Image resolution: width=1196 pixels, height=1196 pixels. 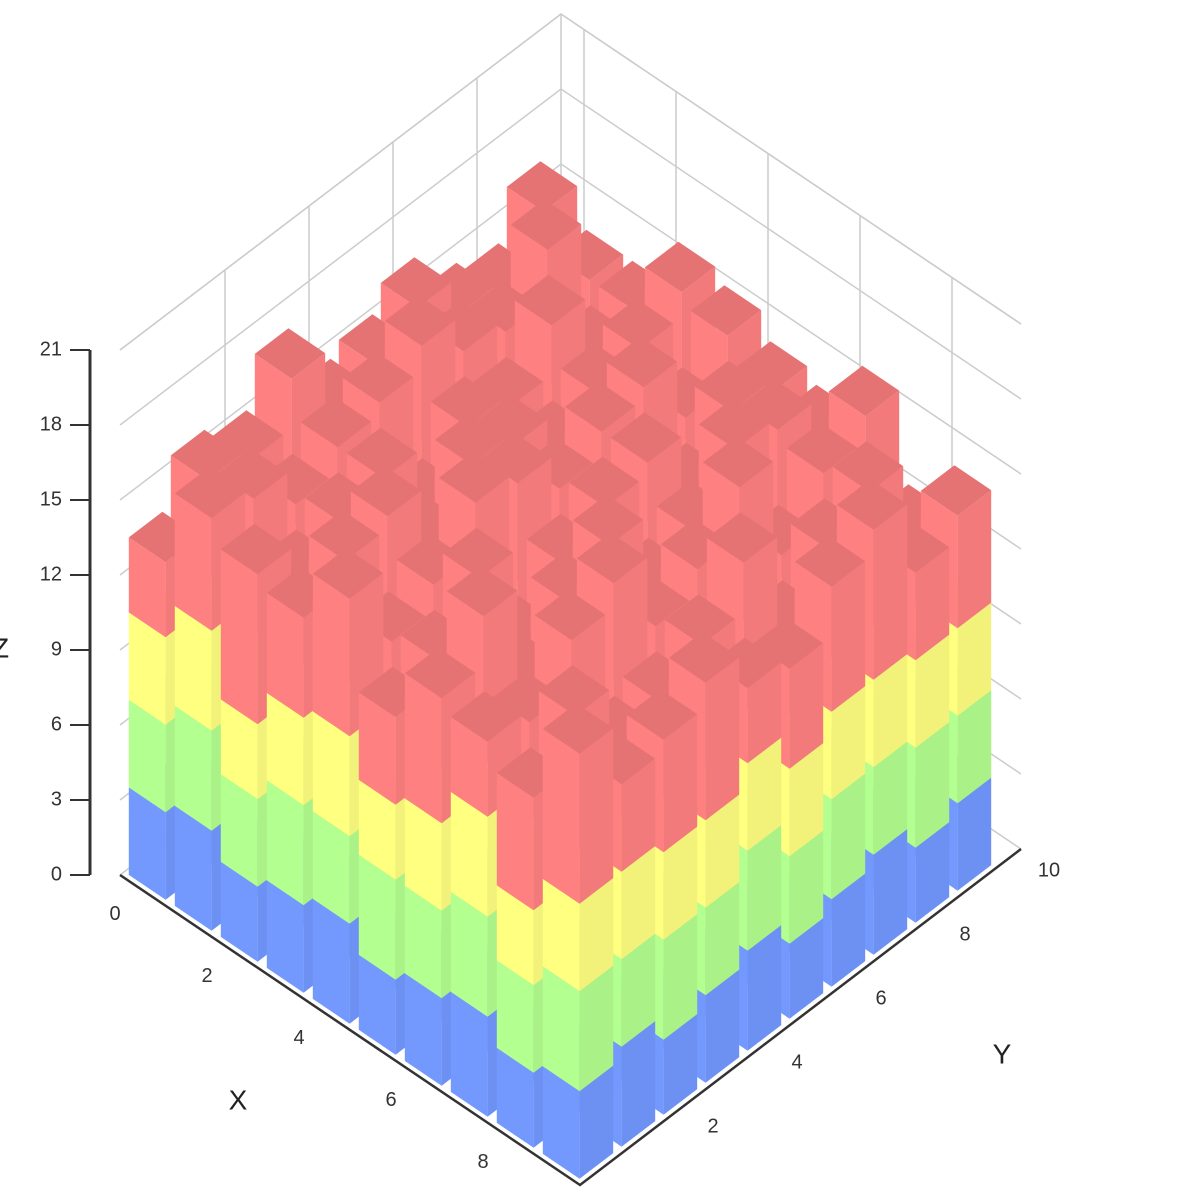 I want to click on y-tick-label: 4, so click(x=796, y=1062).